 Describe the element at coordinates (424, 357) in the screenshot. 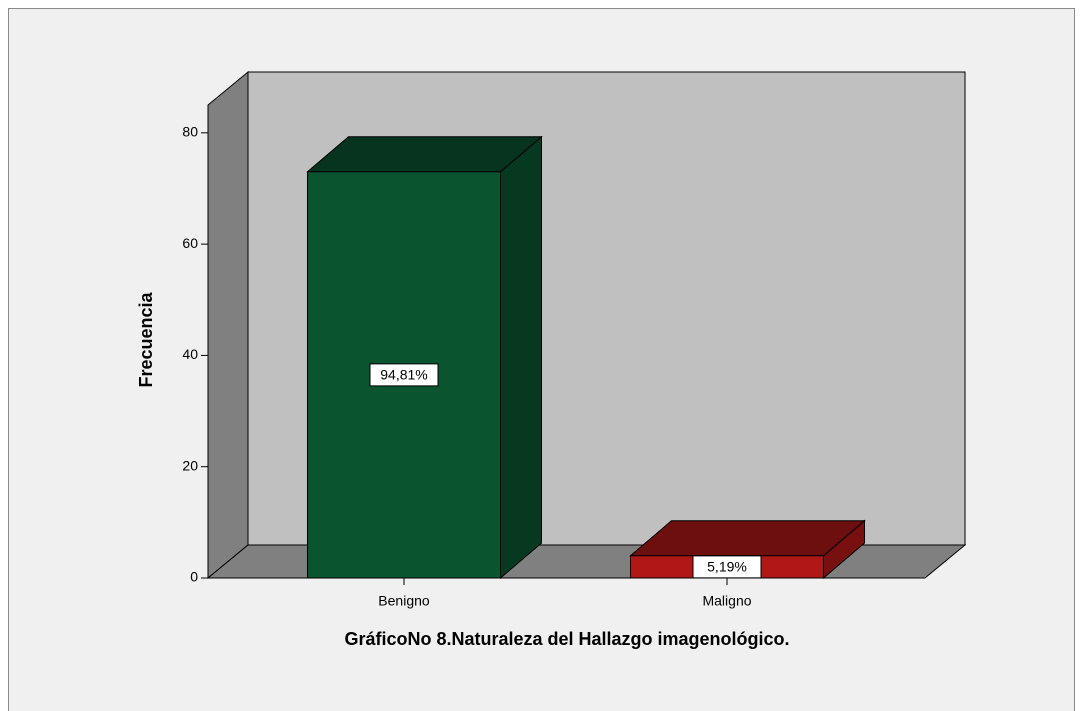

I see `bar` at that location.